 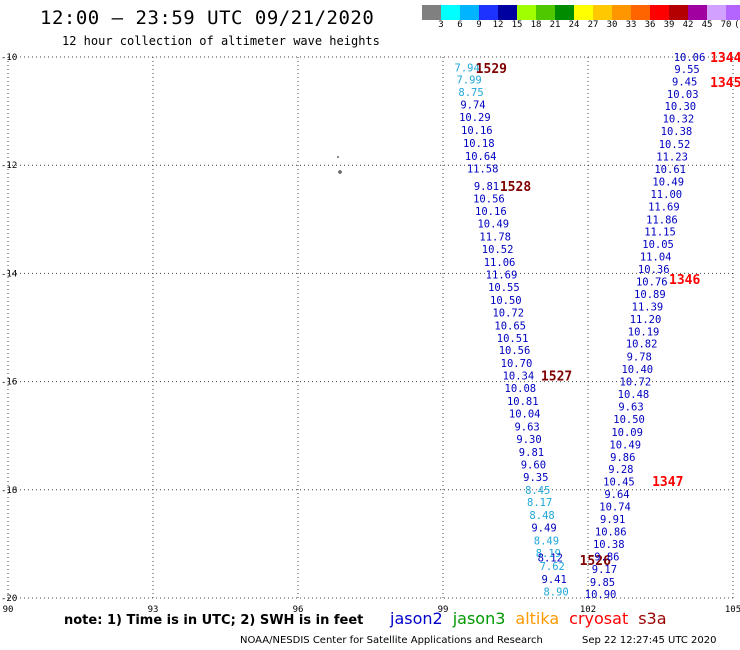 I want to click on swh-value: 10.70, so click(x=517, y=364).